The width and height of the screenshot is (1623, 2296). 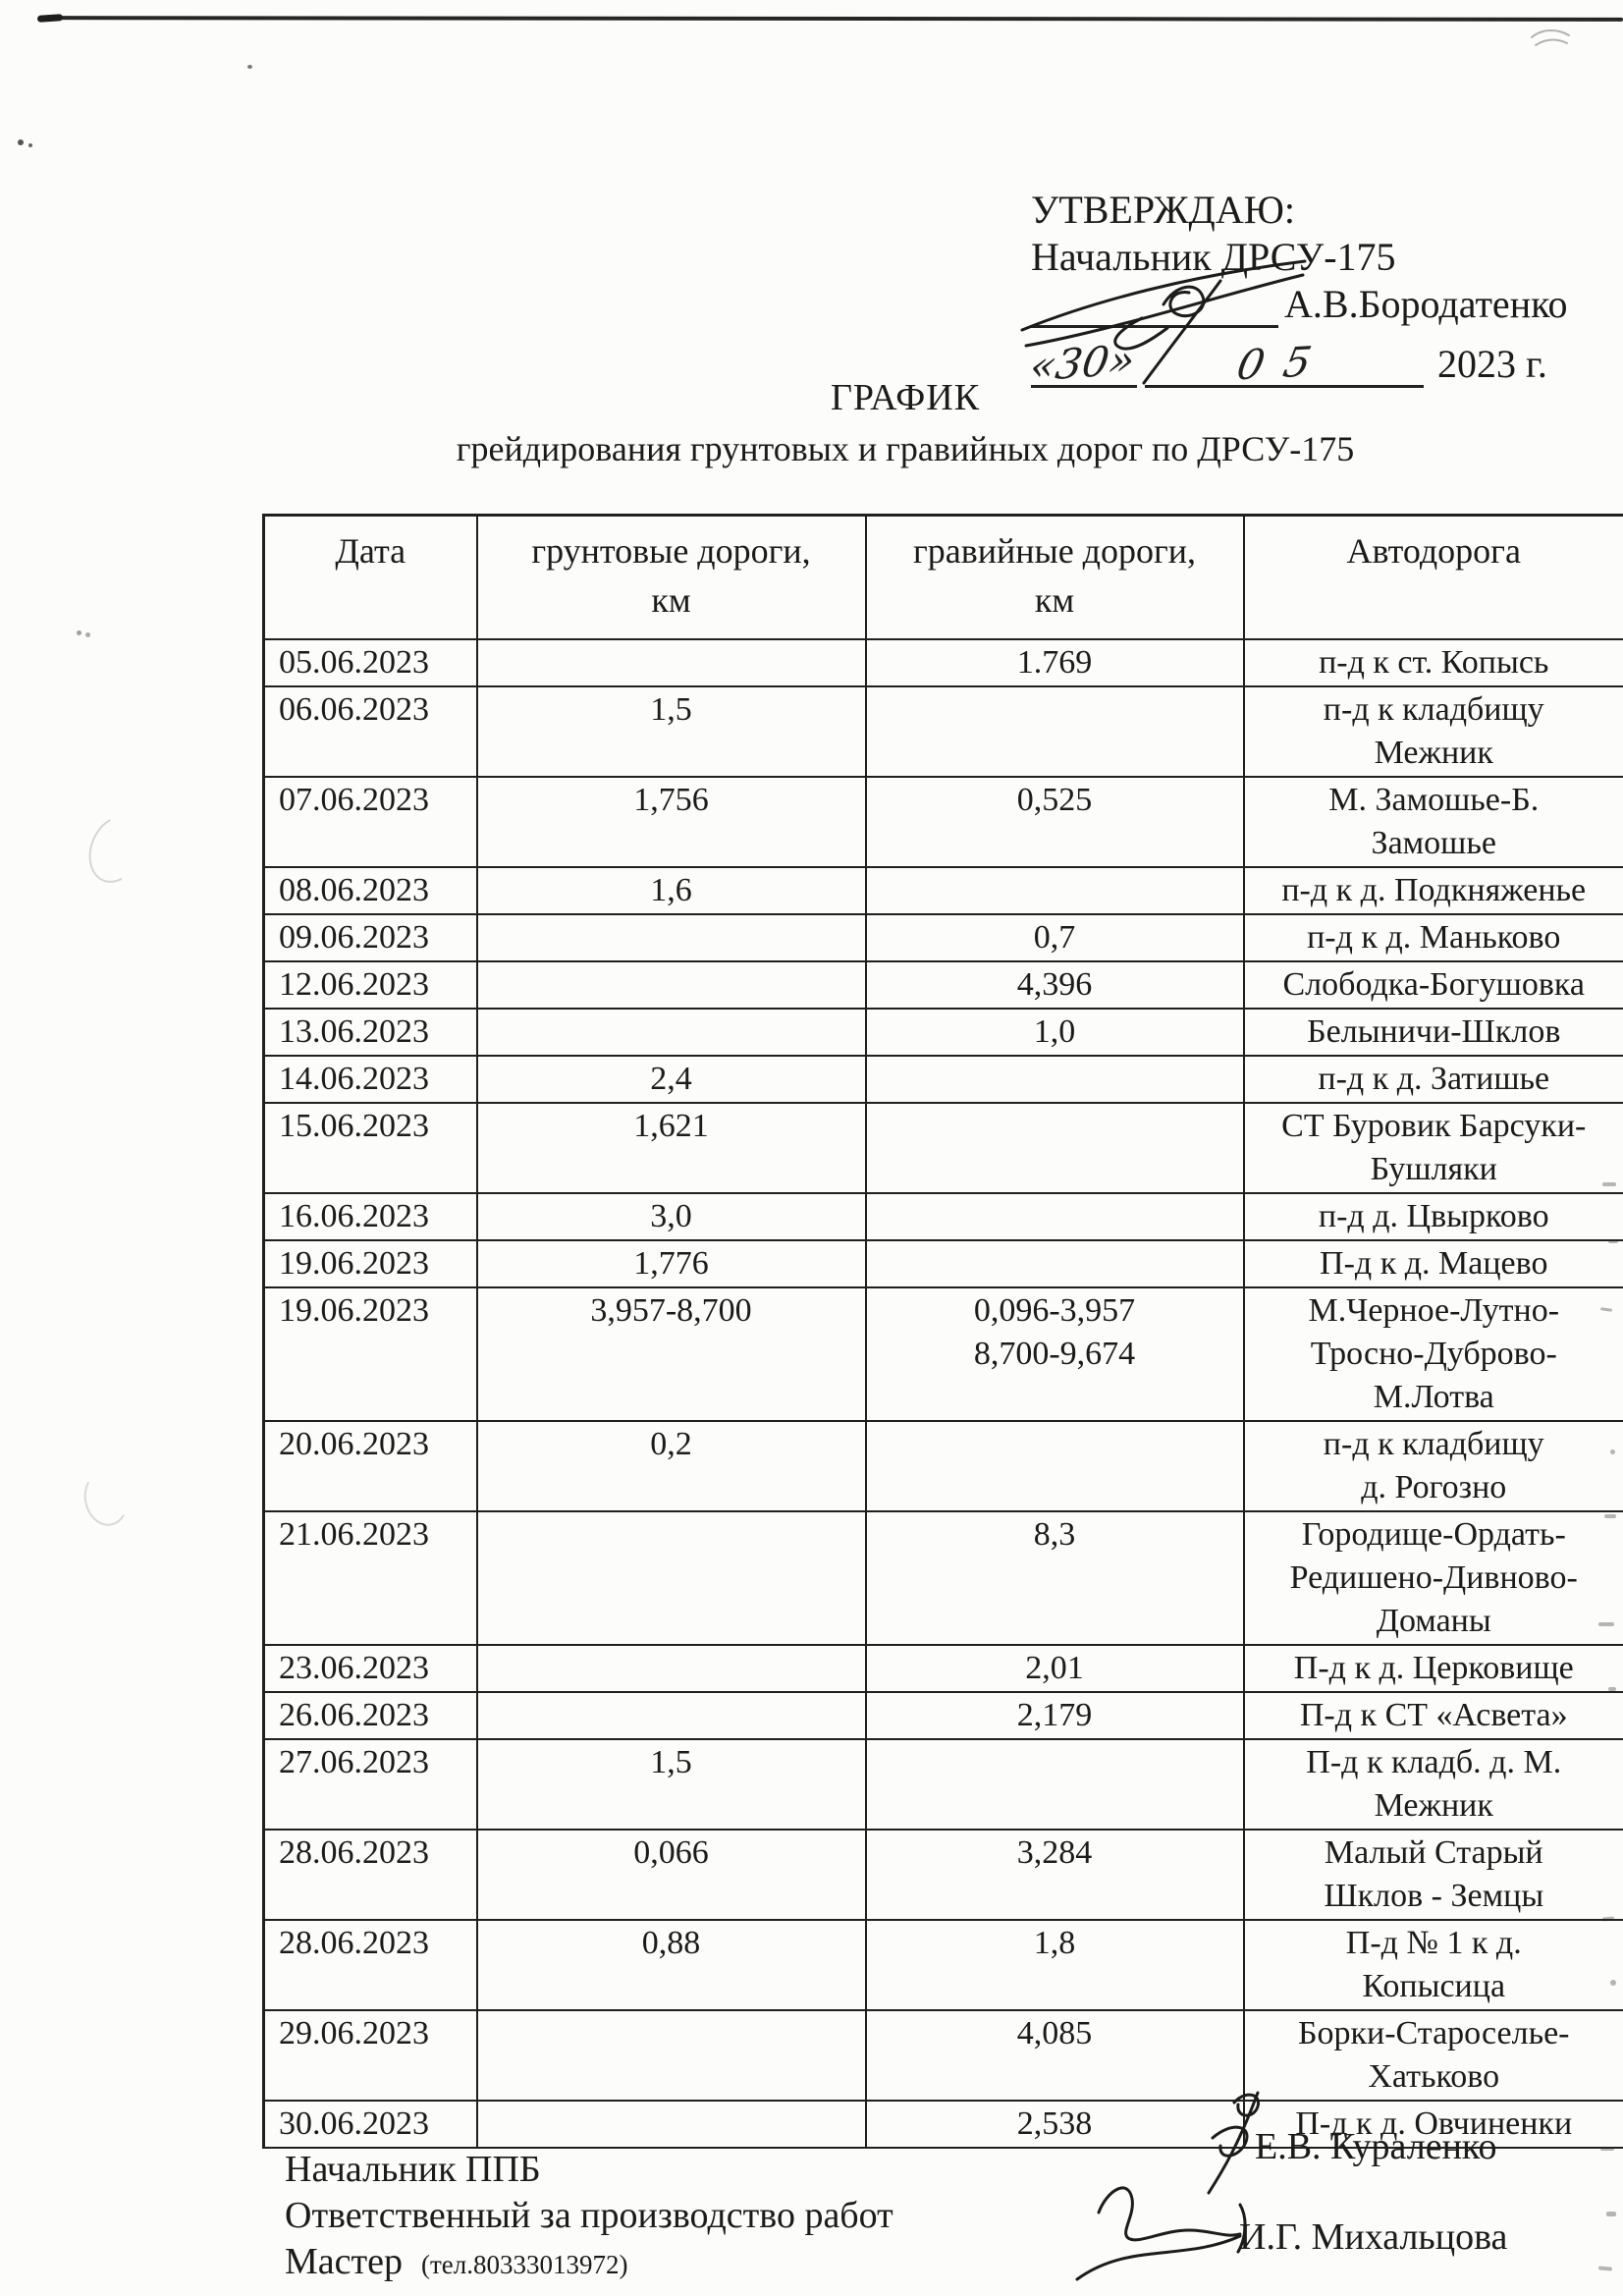 I want to click on cell-road: п-д к д. Маньково, so click(x=1432, y=937).